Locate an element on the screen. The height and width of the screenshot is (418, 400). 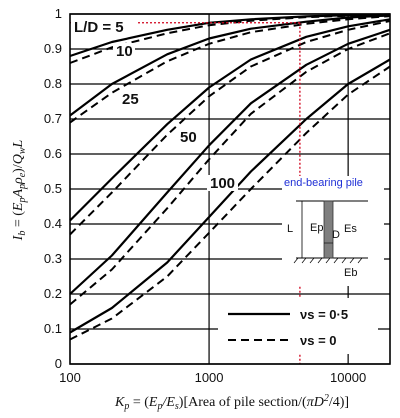
inset-label-L: L is located at coordinates (290, 229).